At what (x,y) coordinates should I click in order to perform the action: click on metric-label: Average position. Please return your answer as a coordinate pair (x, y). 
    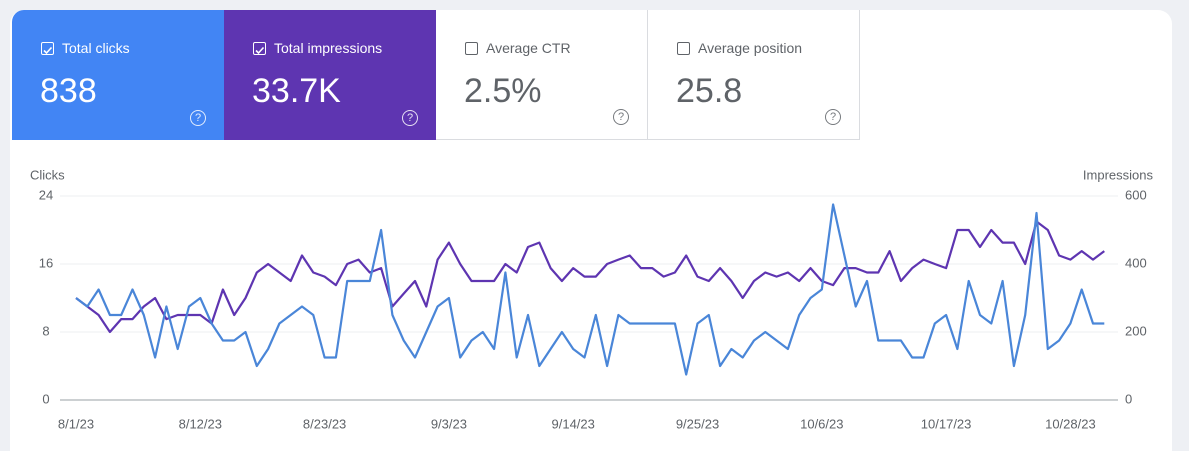
    Looking at the image, I should click on (750, 48).